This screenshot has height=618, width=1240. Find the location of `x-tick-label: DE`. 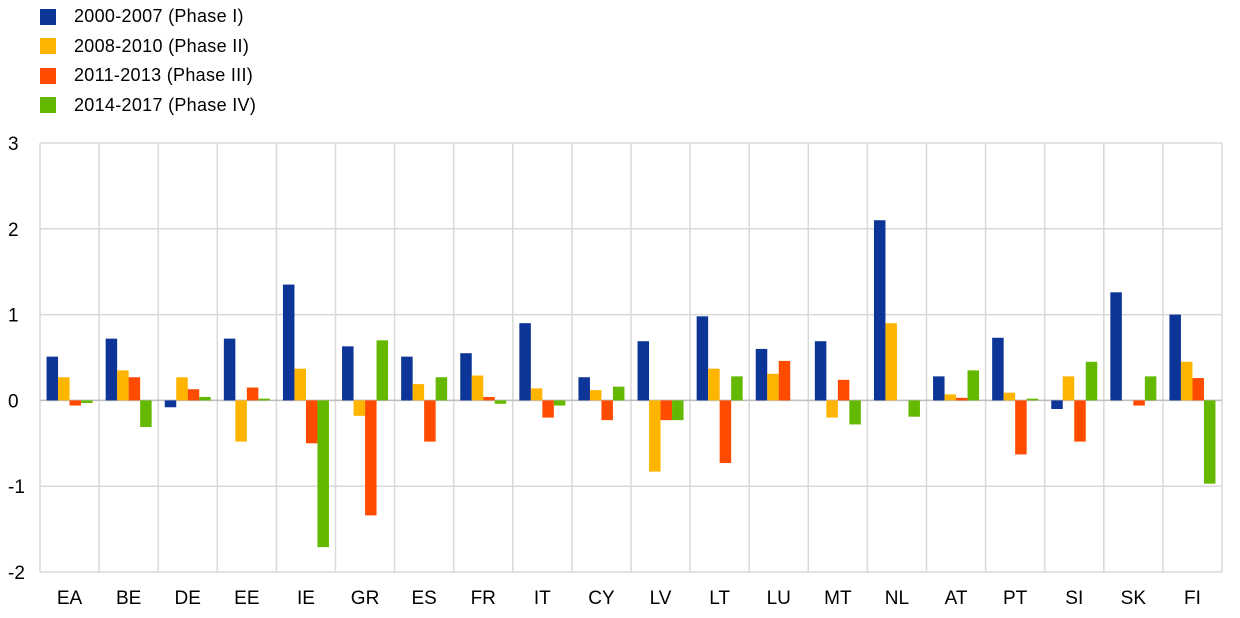

x-tick-label: DE is located at coordinates (188, 598).